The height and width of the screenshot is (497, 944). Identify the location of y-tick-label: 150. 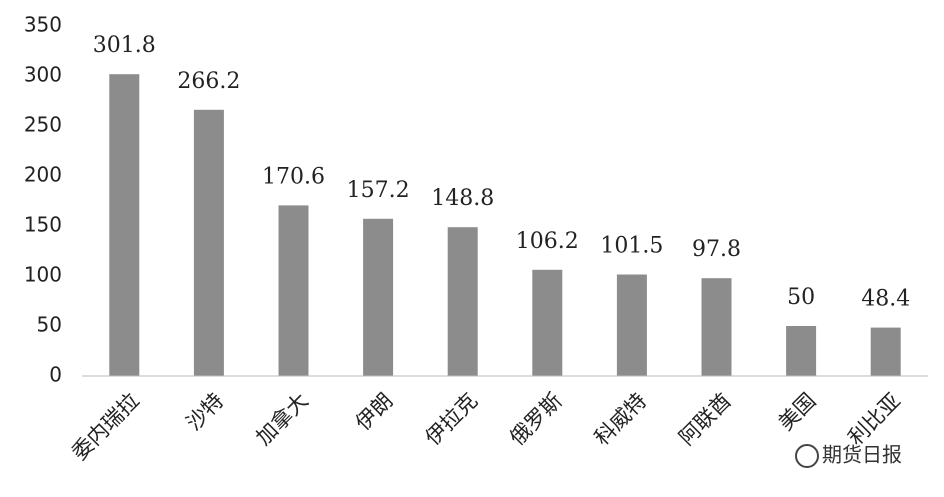
(43, 225).